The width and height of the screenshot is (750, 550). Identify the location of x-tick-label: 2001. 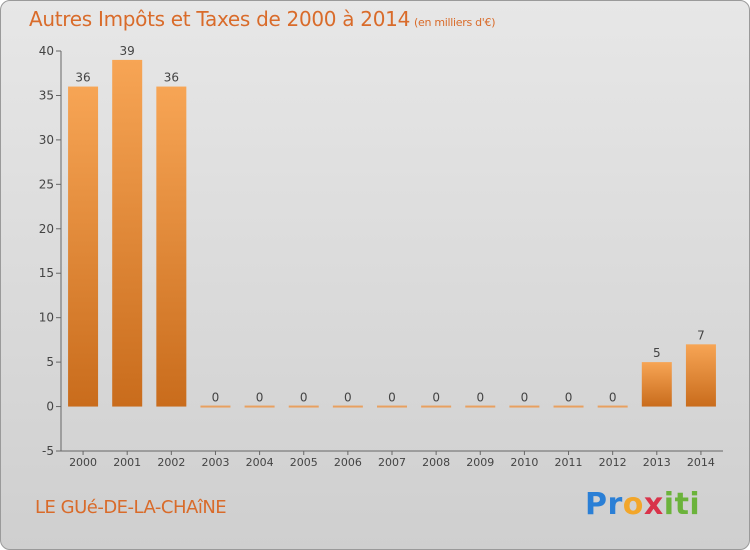
(127, 462).